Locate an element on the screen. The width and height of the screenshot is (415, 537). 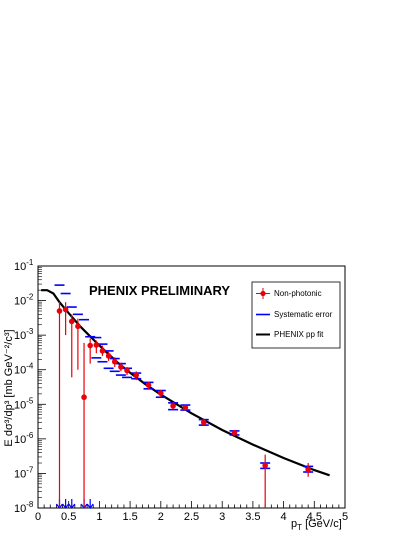
x-axis-title-prefix: p is located at coordinates (294, 524).